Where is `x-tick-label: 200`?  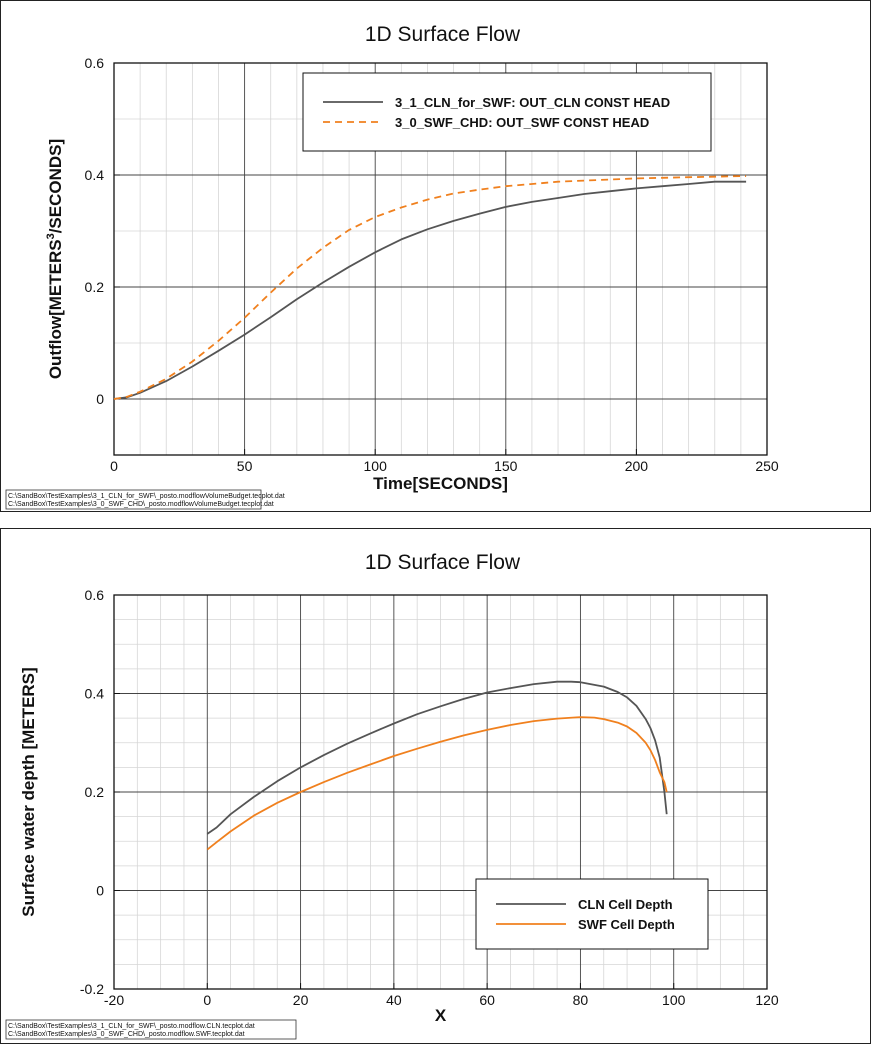
x-tick-label: 200 is located at coordinates (637, 466).